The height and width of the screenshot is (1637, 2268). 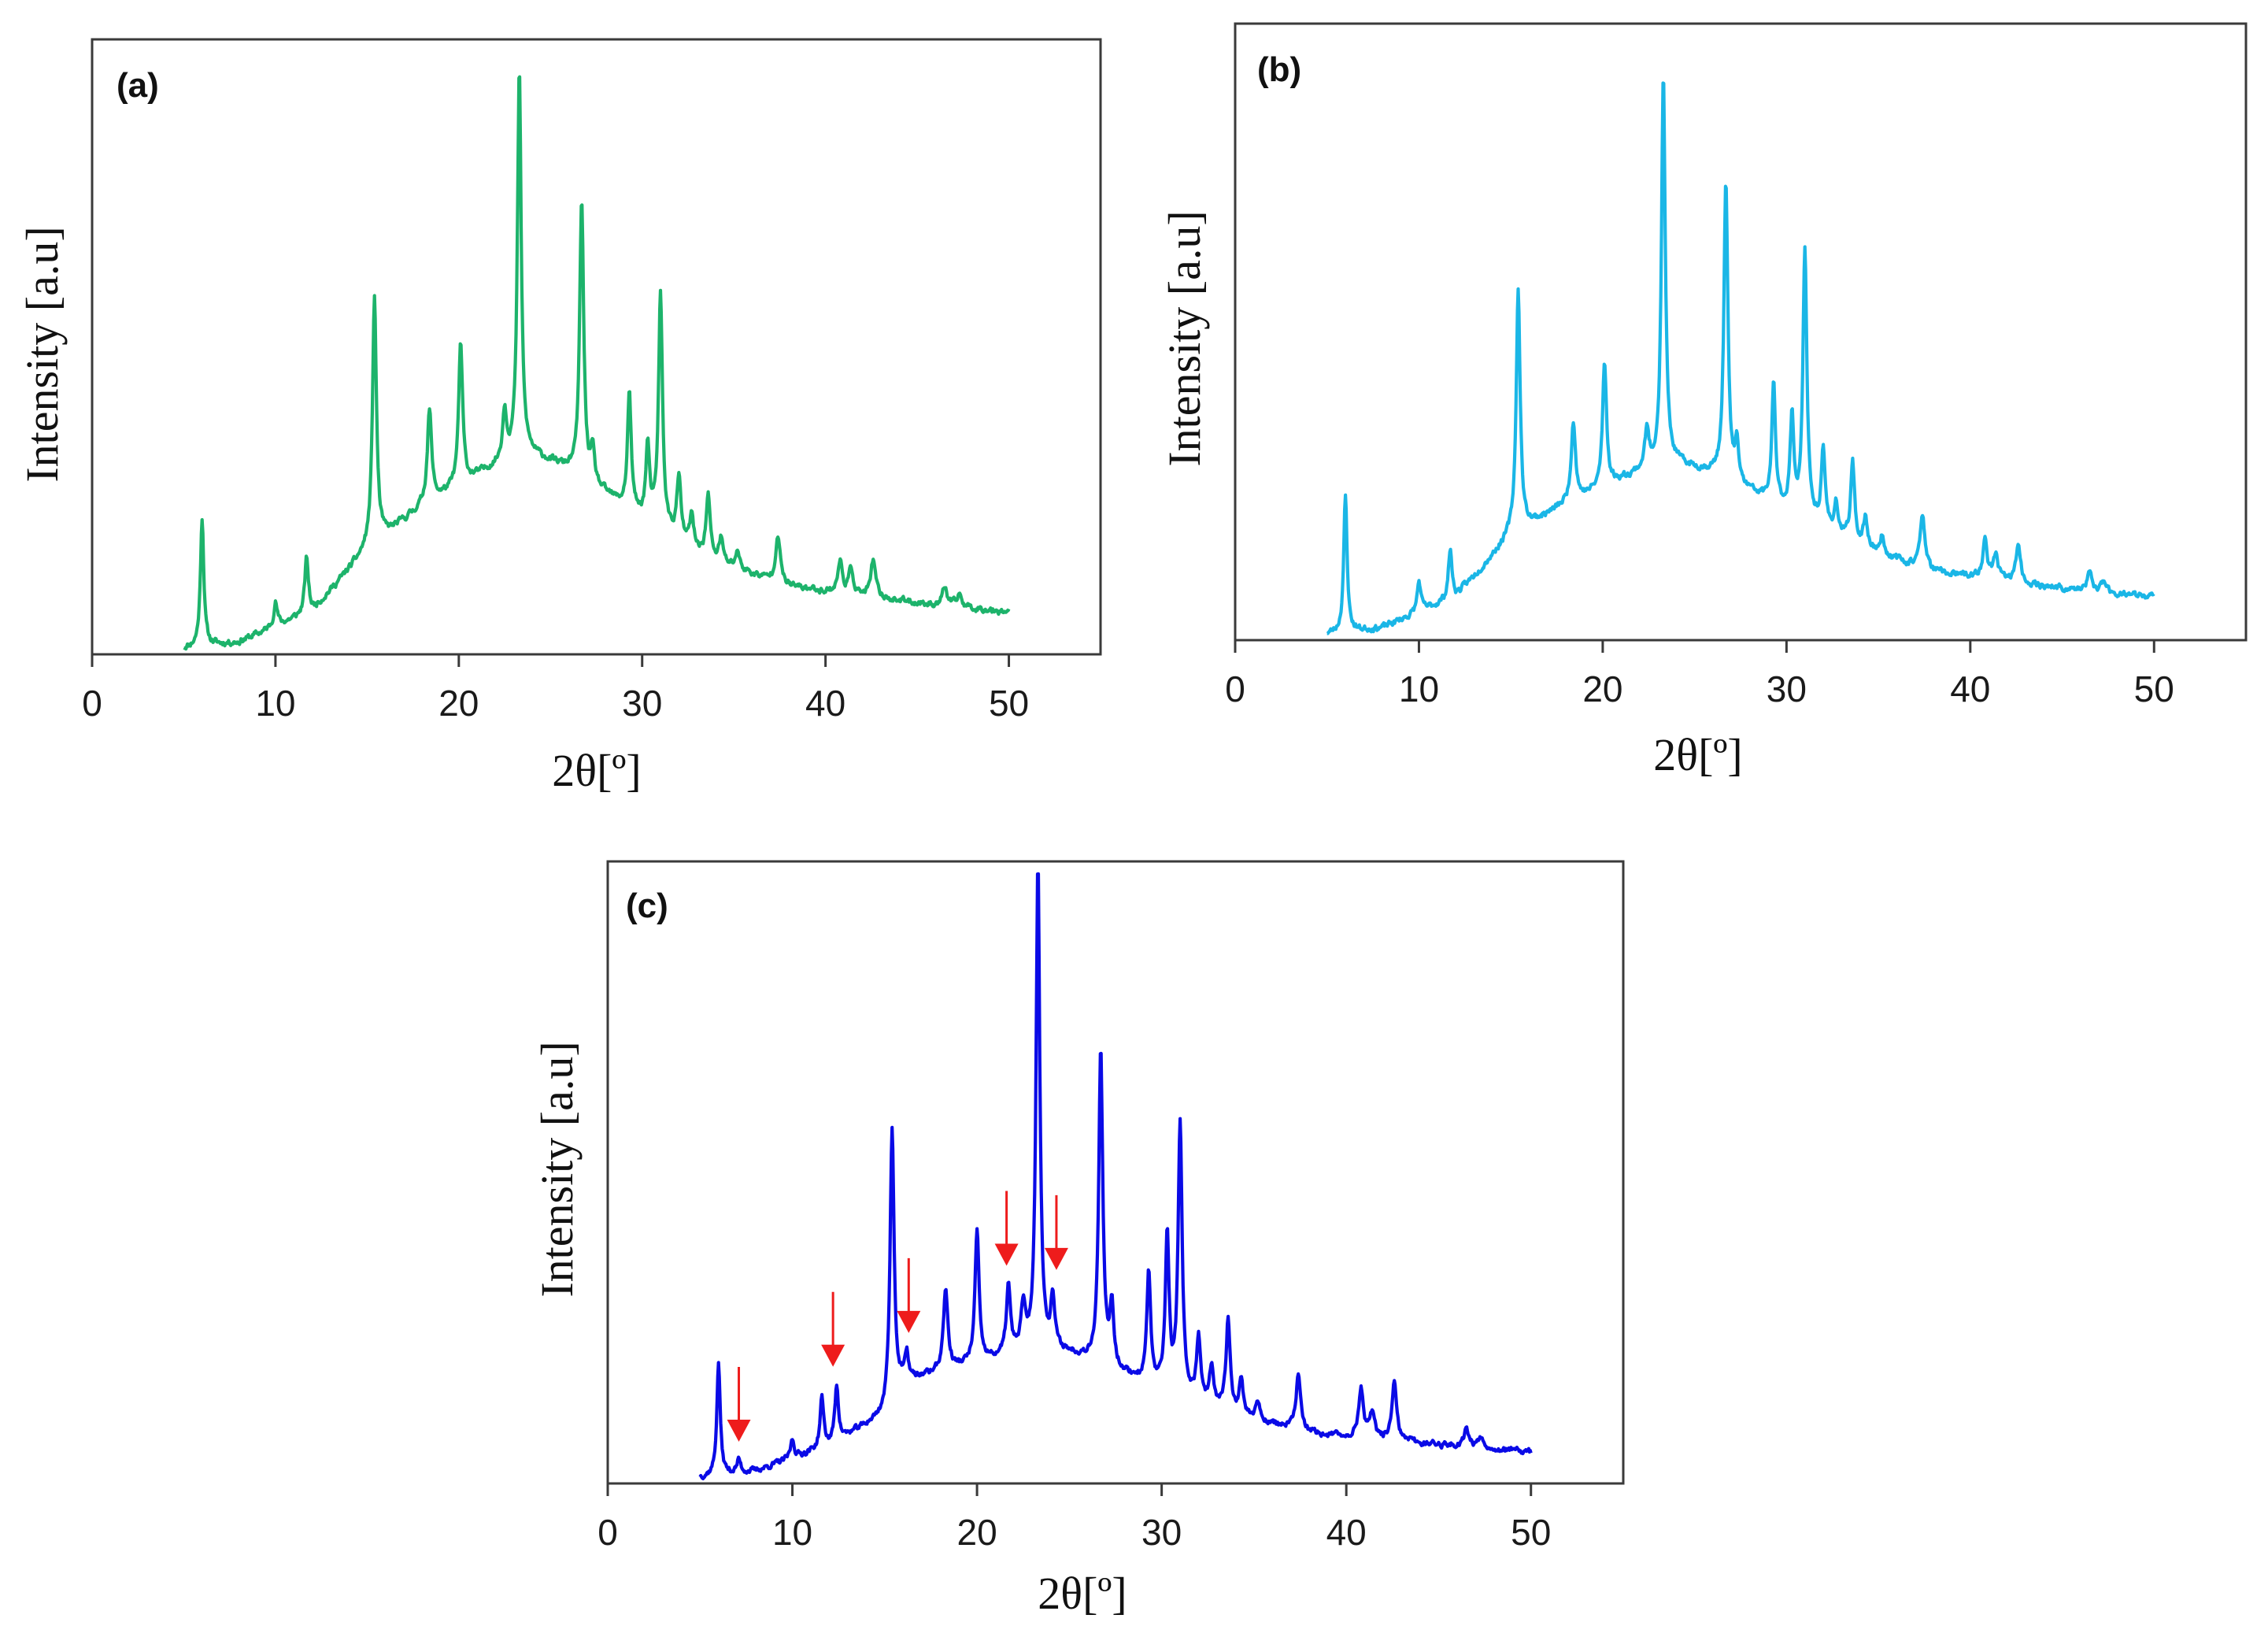 What do you see at coordinates (138, 85) in the screenshot?
I see `panel-label: (a)` at bounding box center [138, 85].